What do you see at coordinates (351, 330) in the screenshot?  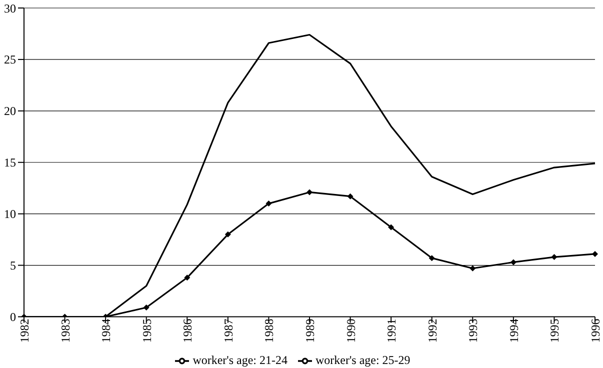 I see `x-tick-label: 1990` at bounding box center [351, 330].